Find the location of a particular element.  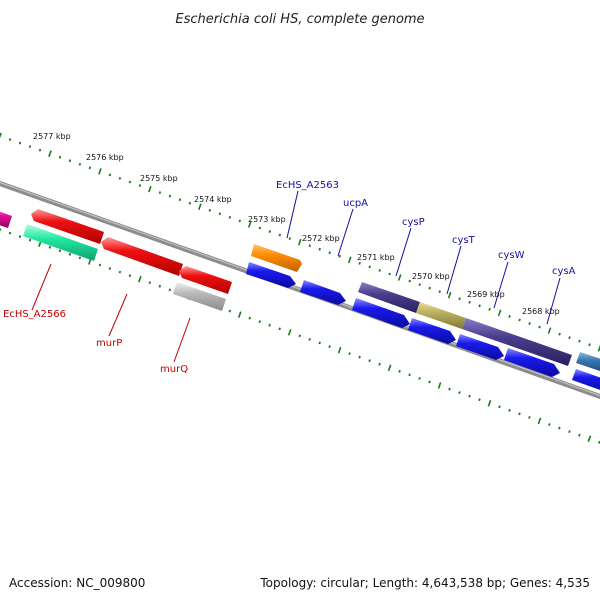

gene-label: cysT is located at coordinates (464, 240).